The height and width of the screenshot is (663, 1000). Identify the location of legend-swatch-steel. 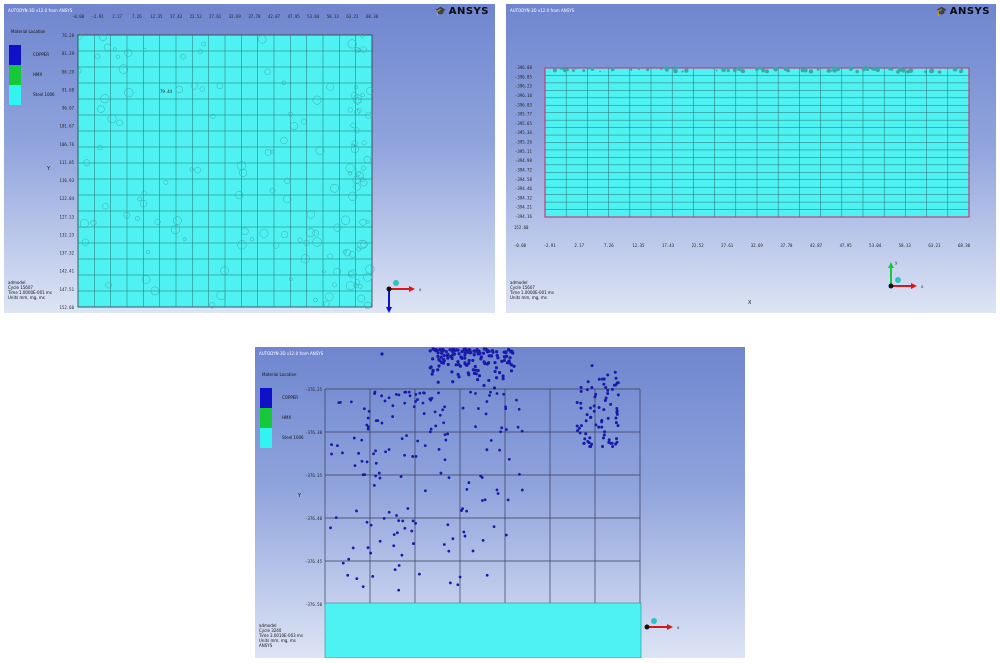
(15, 95).